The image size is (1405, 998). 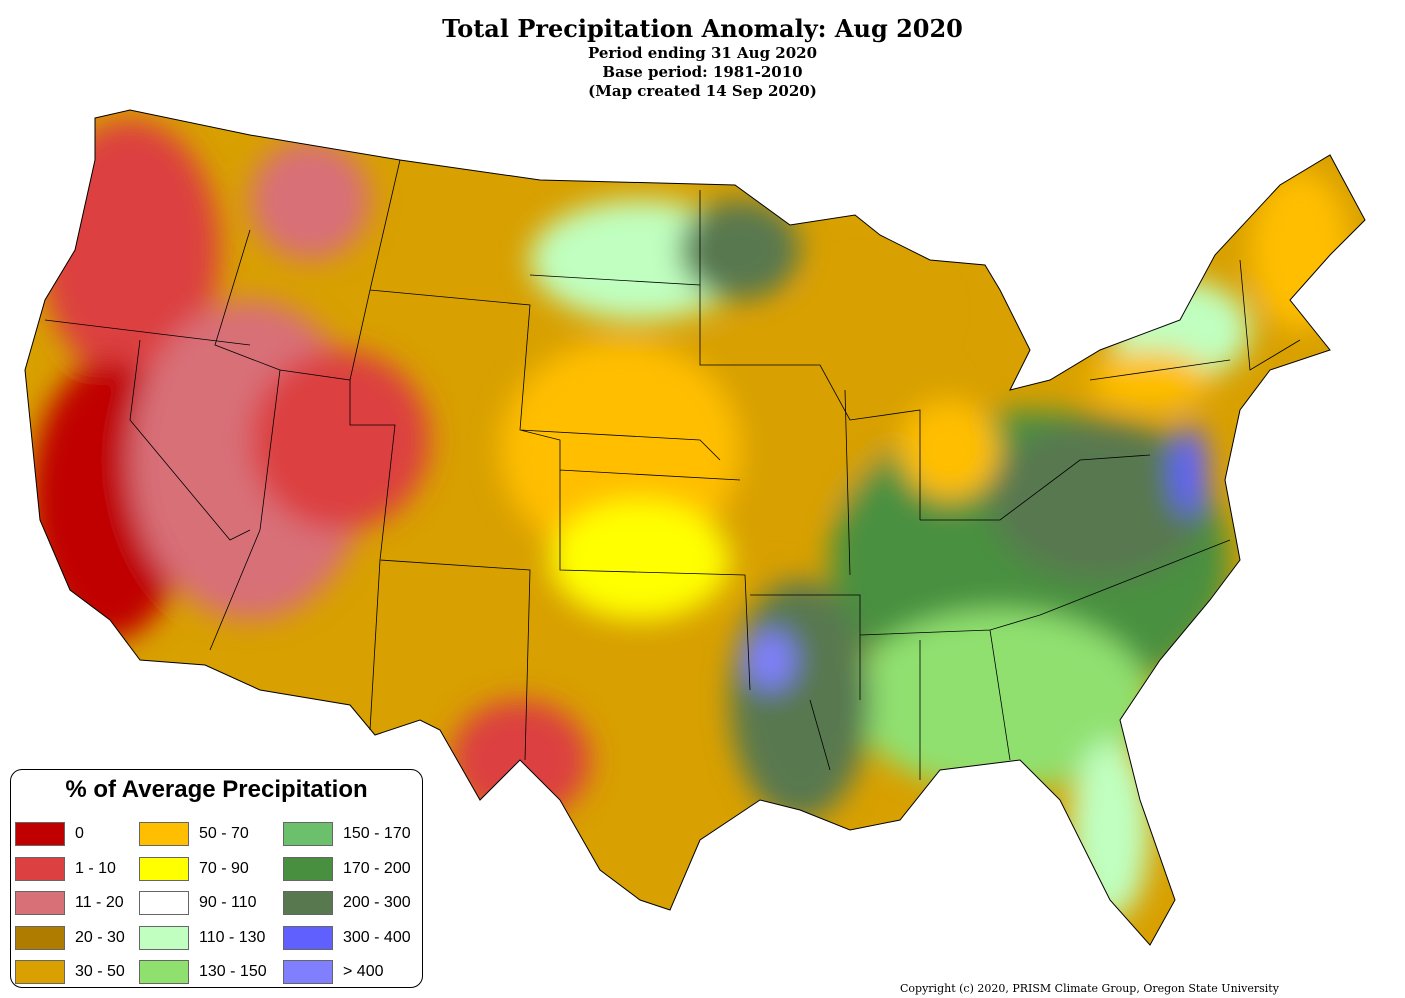 I want to click on legend-item: 90 - 110, so click(x=211, y=903).